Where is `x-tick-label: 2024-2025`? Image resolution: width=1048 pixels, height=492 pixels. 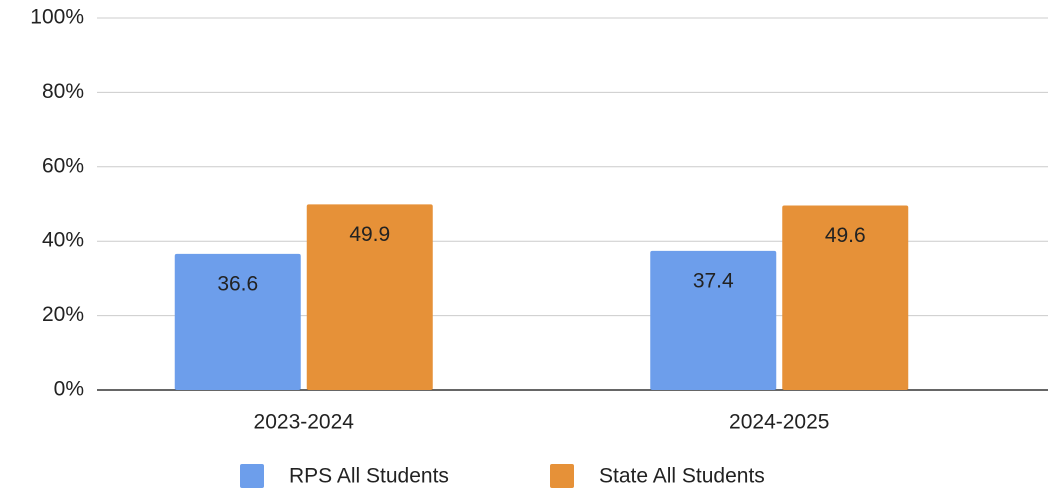 x-tick-label: 2024-2025 is located at coordinates (779, 422).